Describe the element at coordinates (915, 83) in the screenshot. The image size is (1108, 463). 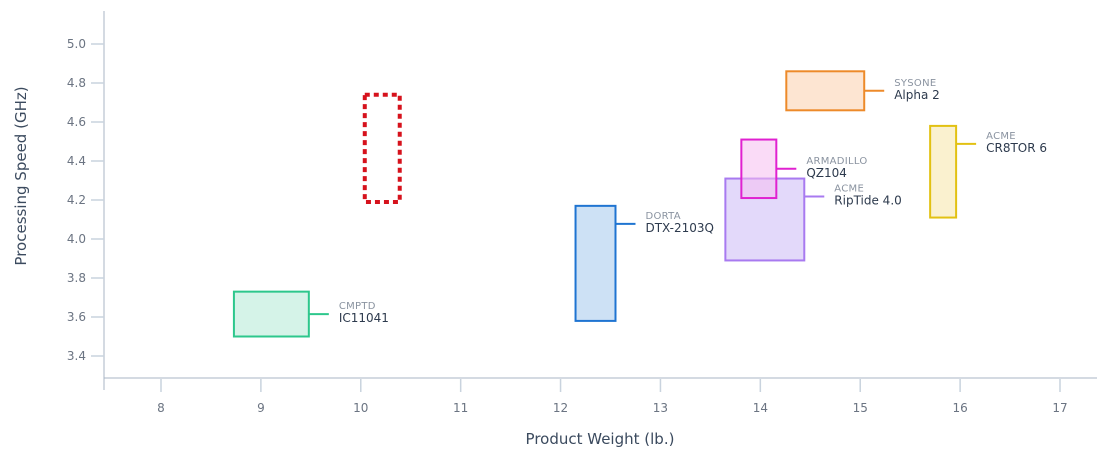
I see `brand-label: SYSONE` at that location.